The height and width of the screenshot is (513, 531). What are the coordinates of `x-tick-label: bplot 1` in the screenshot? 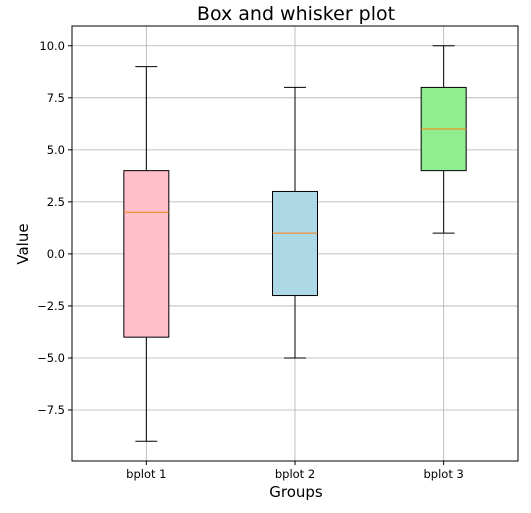 It's located at (146, 474).